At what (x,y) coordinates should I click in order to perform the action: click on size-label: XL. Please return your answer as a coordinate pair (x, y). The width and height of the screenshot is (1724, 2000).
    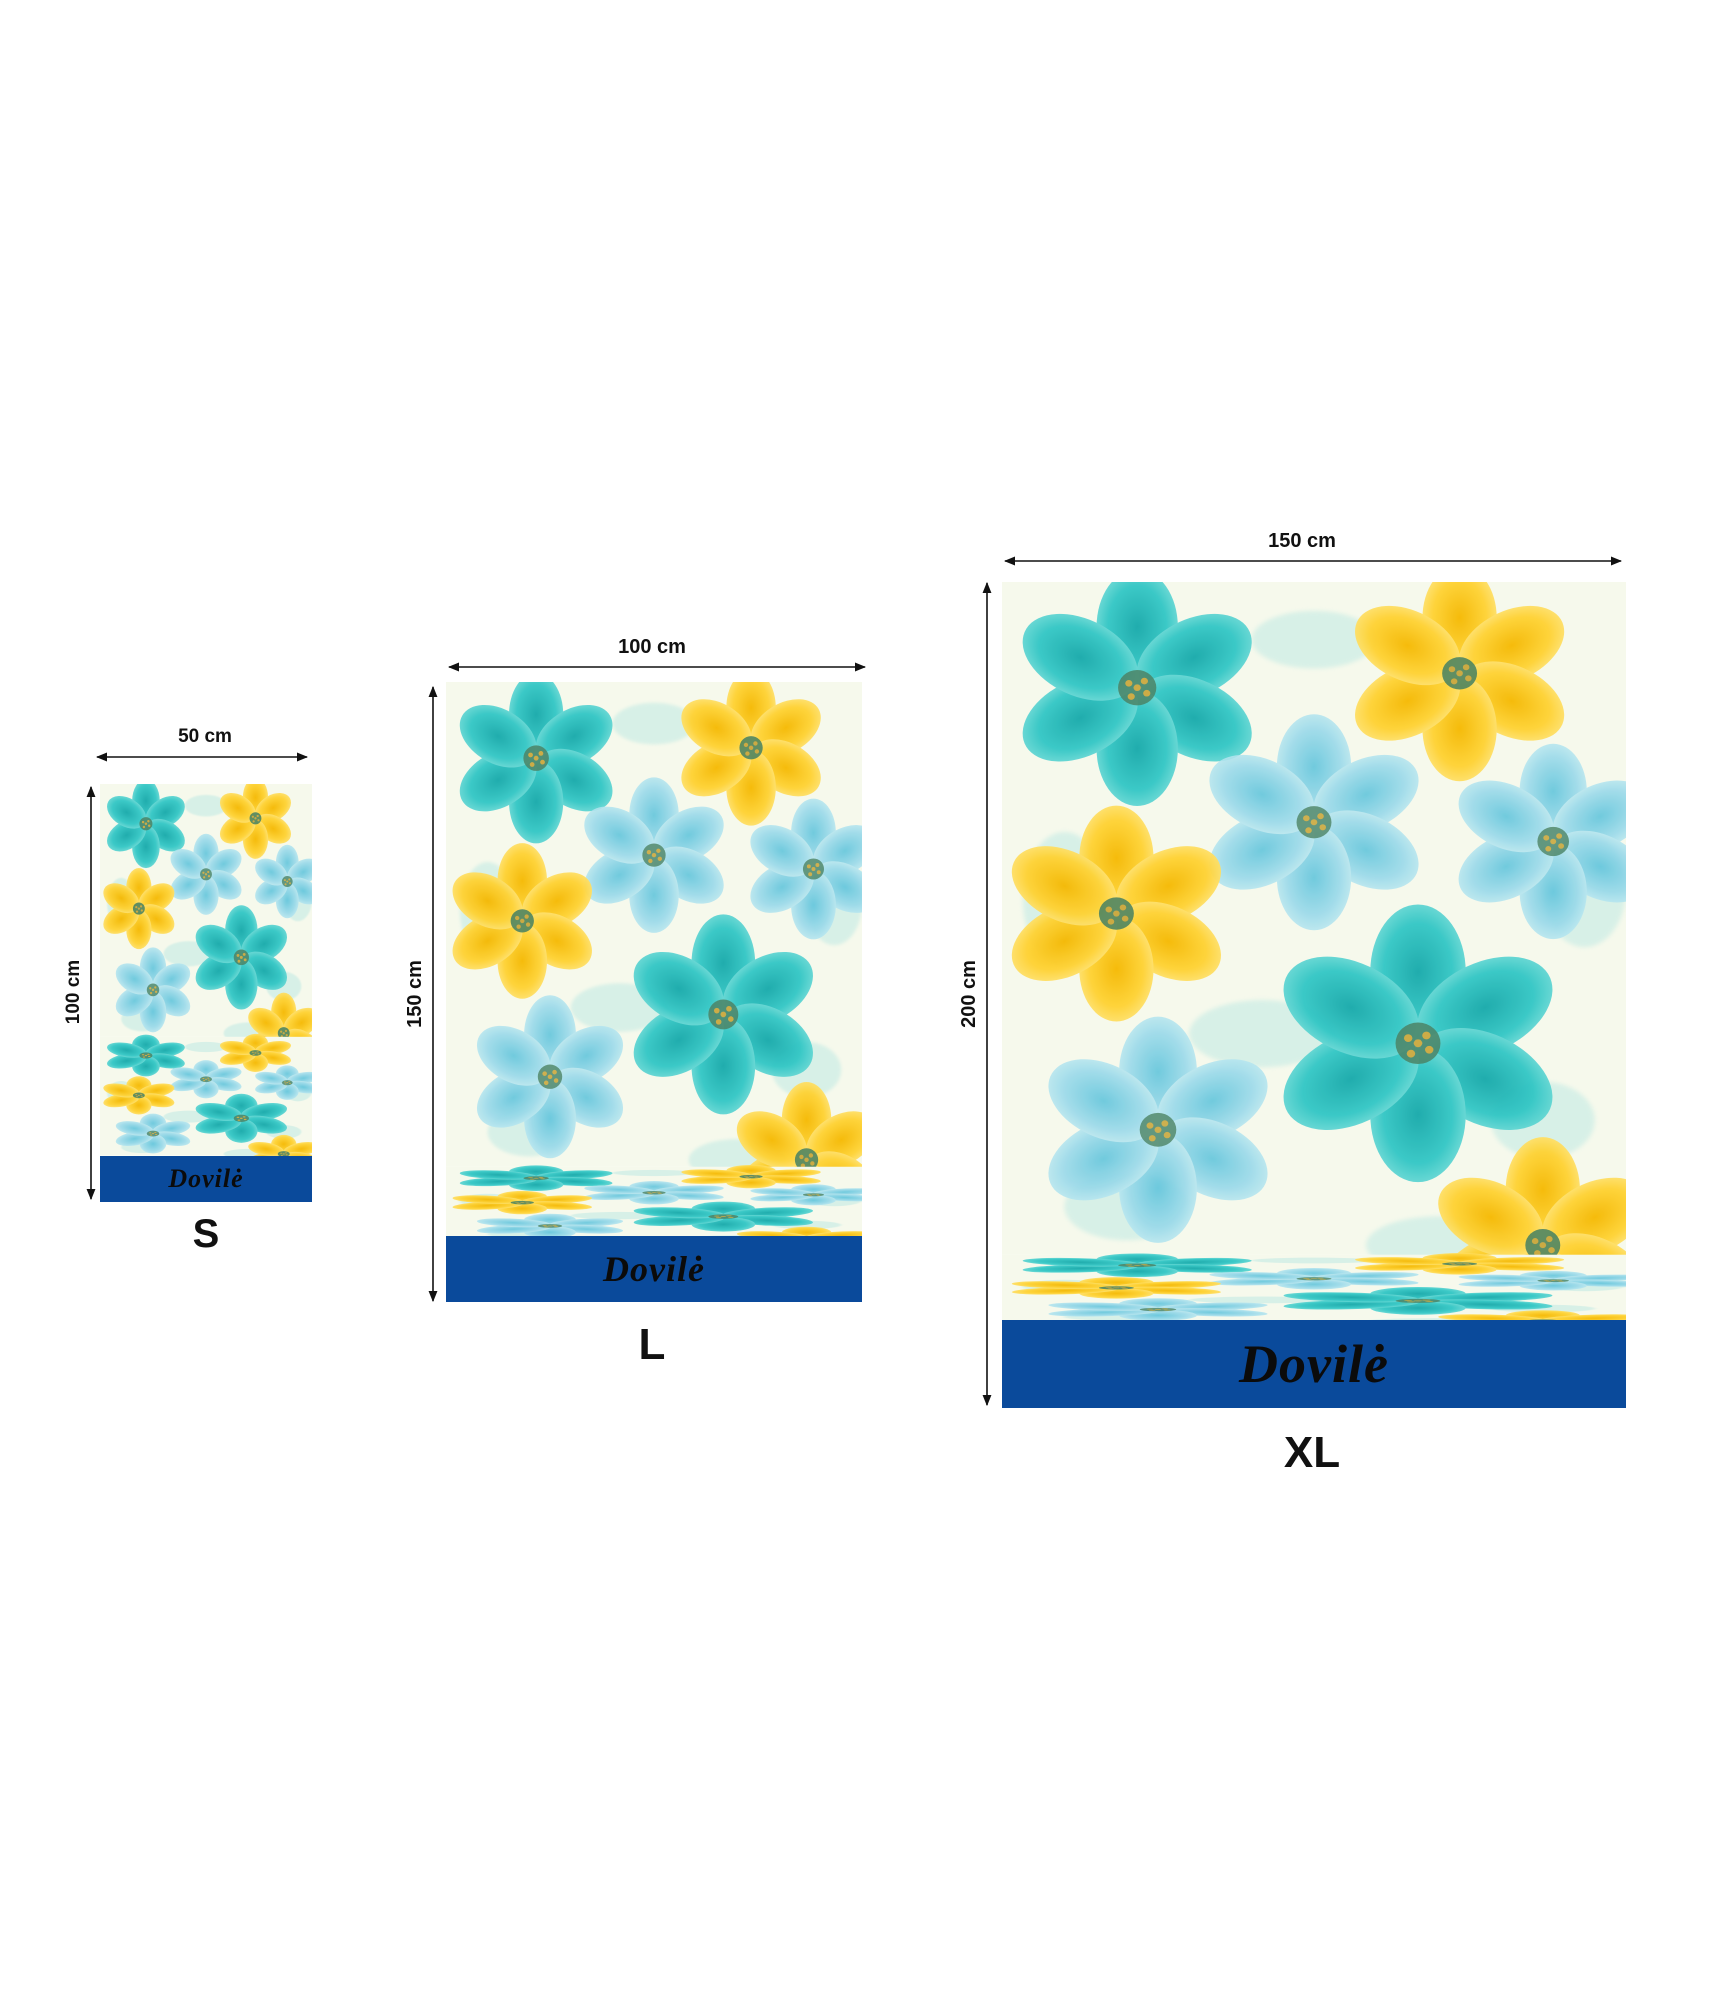
    Looking at the image, I should click on (1312, 1452).